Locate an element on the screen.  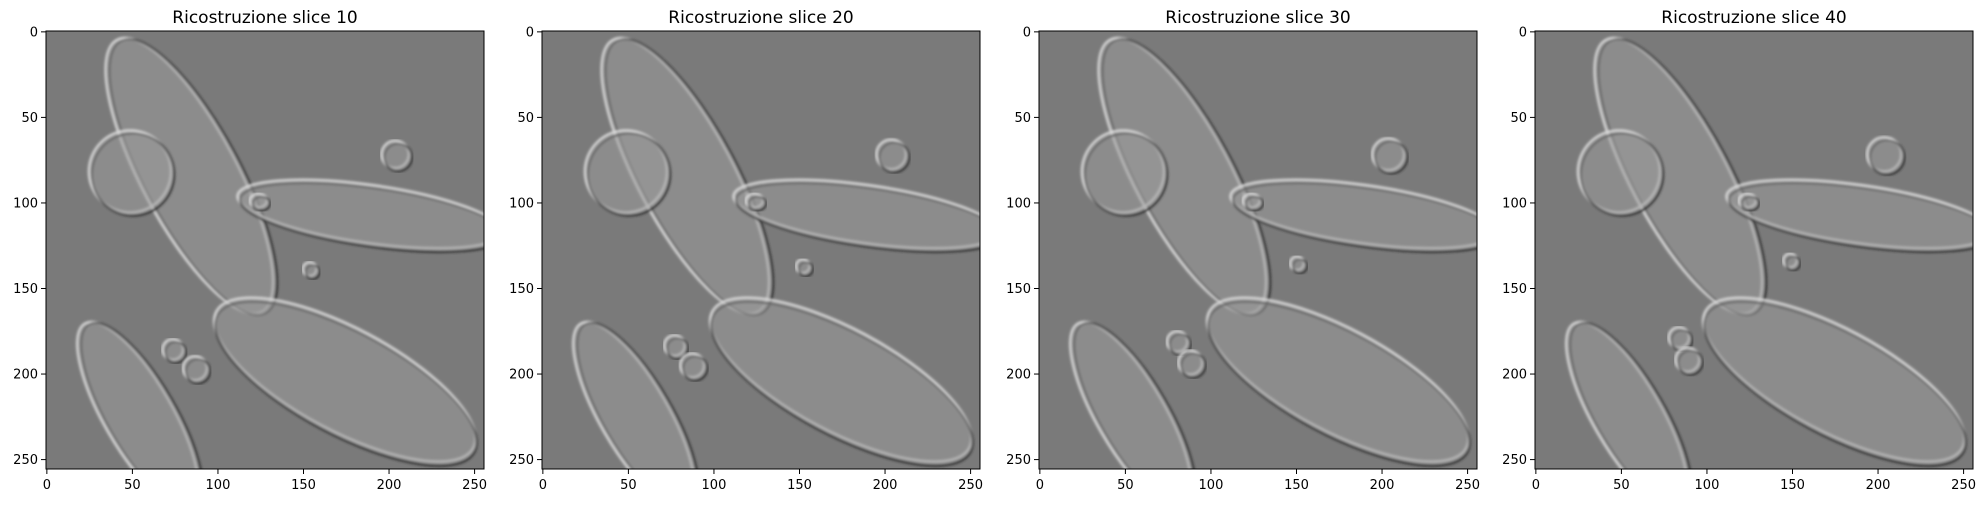
panel-title: Ricostruzione slice 20 is located at coordinates (760, 18).